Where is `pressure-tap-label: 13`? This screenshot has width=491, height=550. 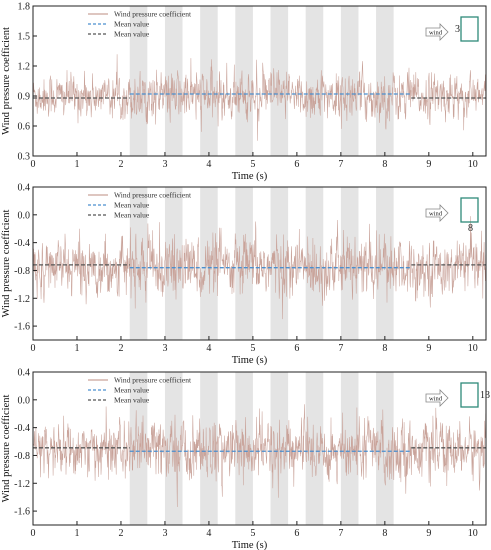
pressure-tap-label: 13 is located at coordinates (485, 395).